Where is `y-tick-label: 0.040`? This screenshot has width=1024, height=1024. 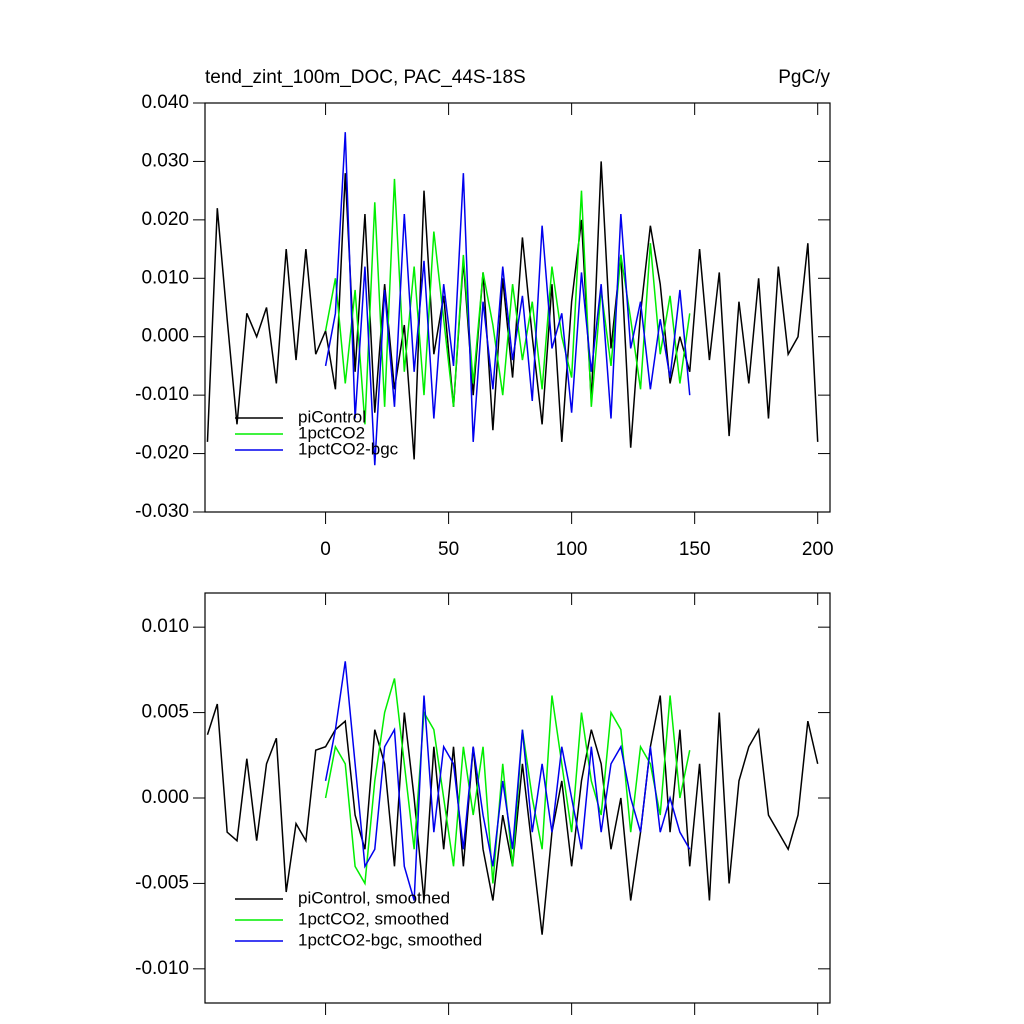 y-tick-label: 0.040 is located at coordinates (165, 102).